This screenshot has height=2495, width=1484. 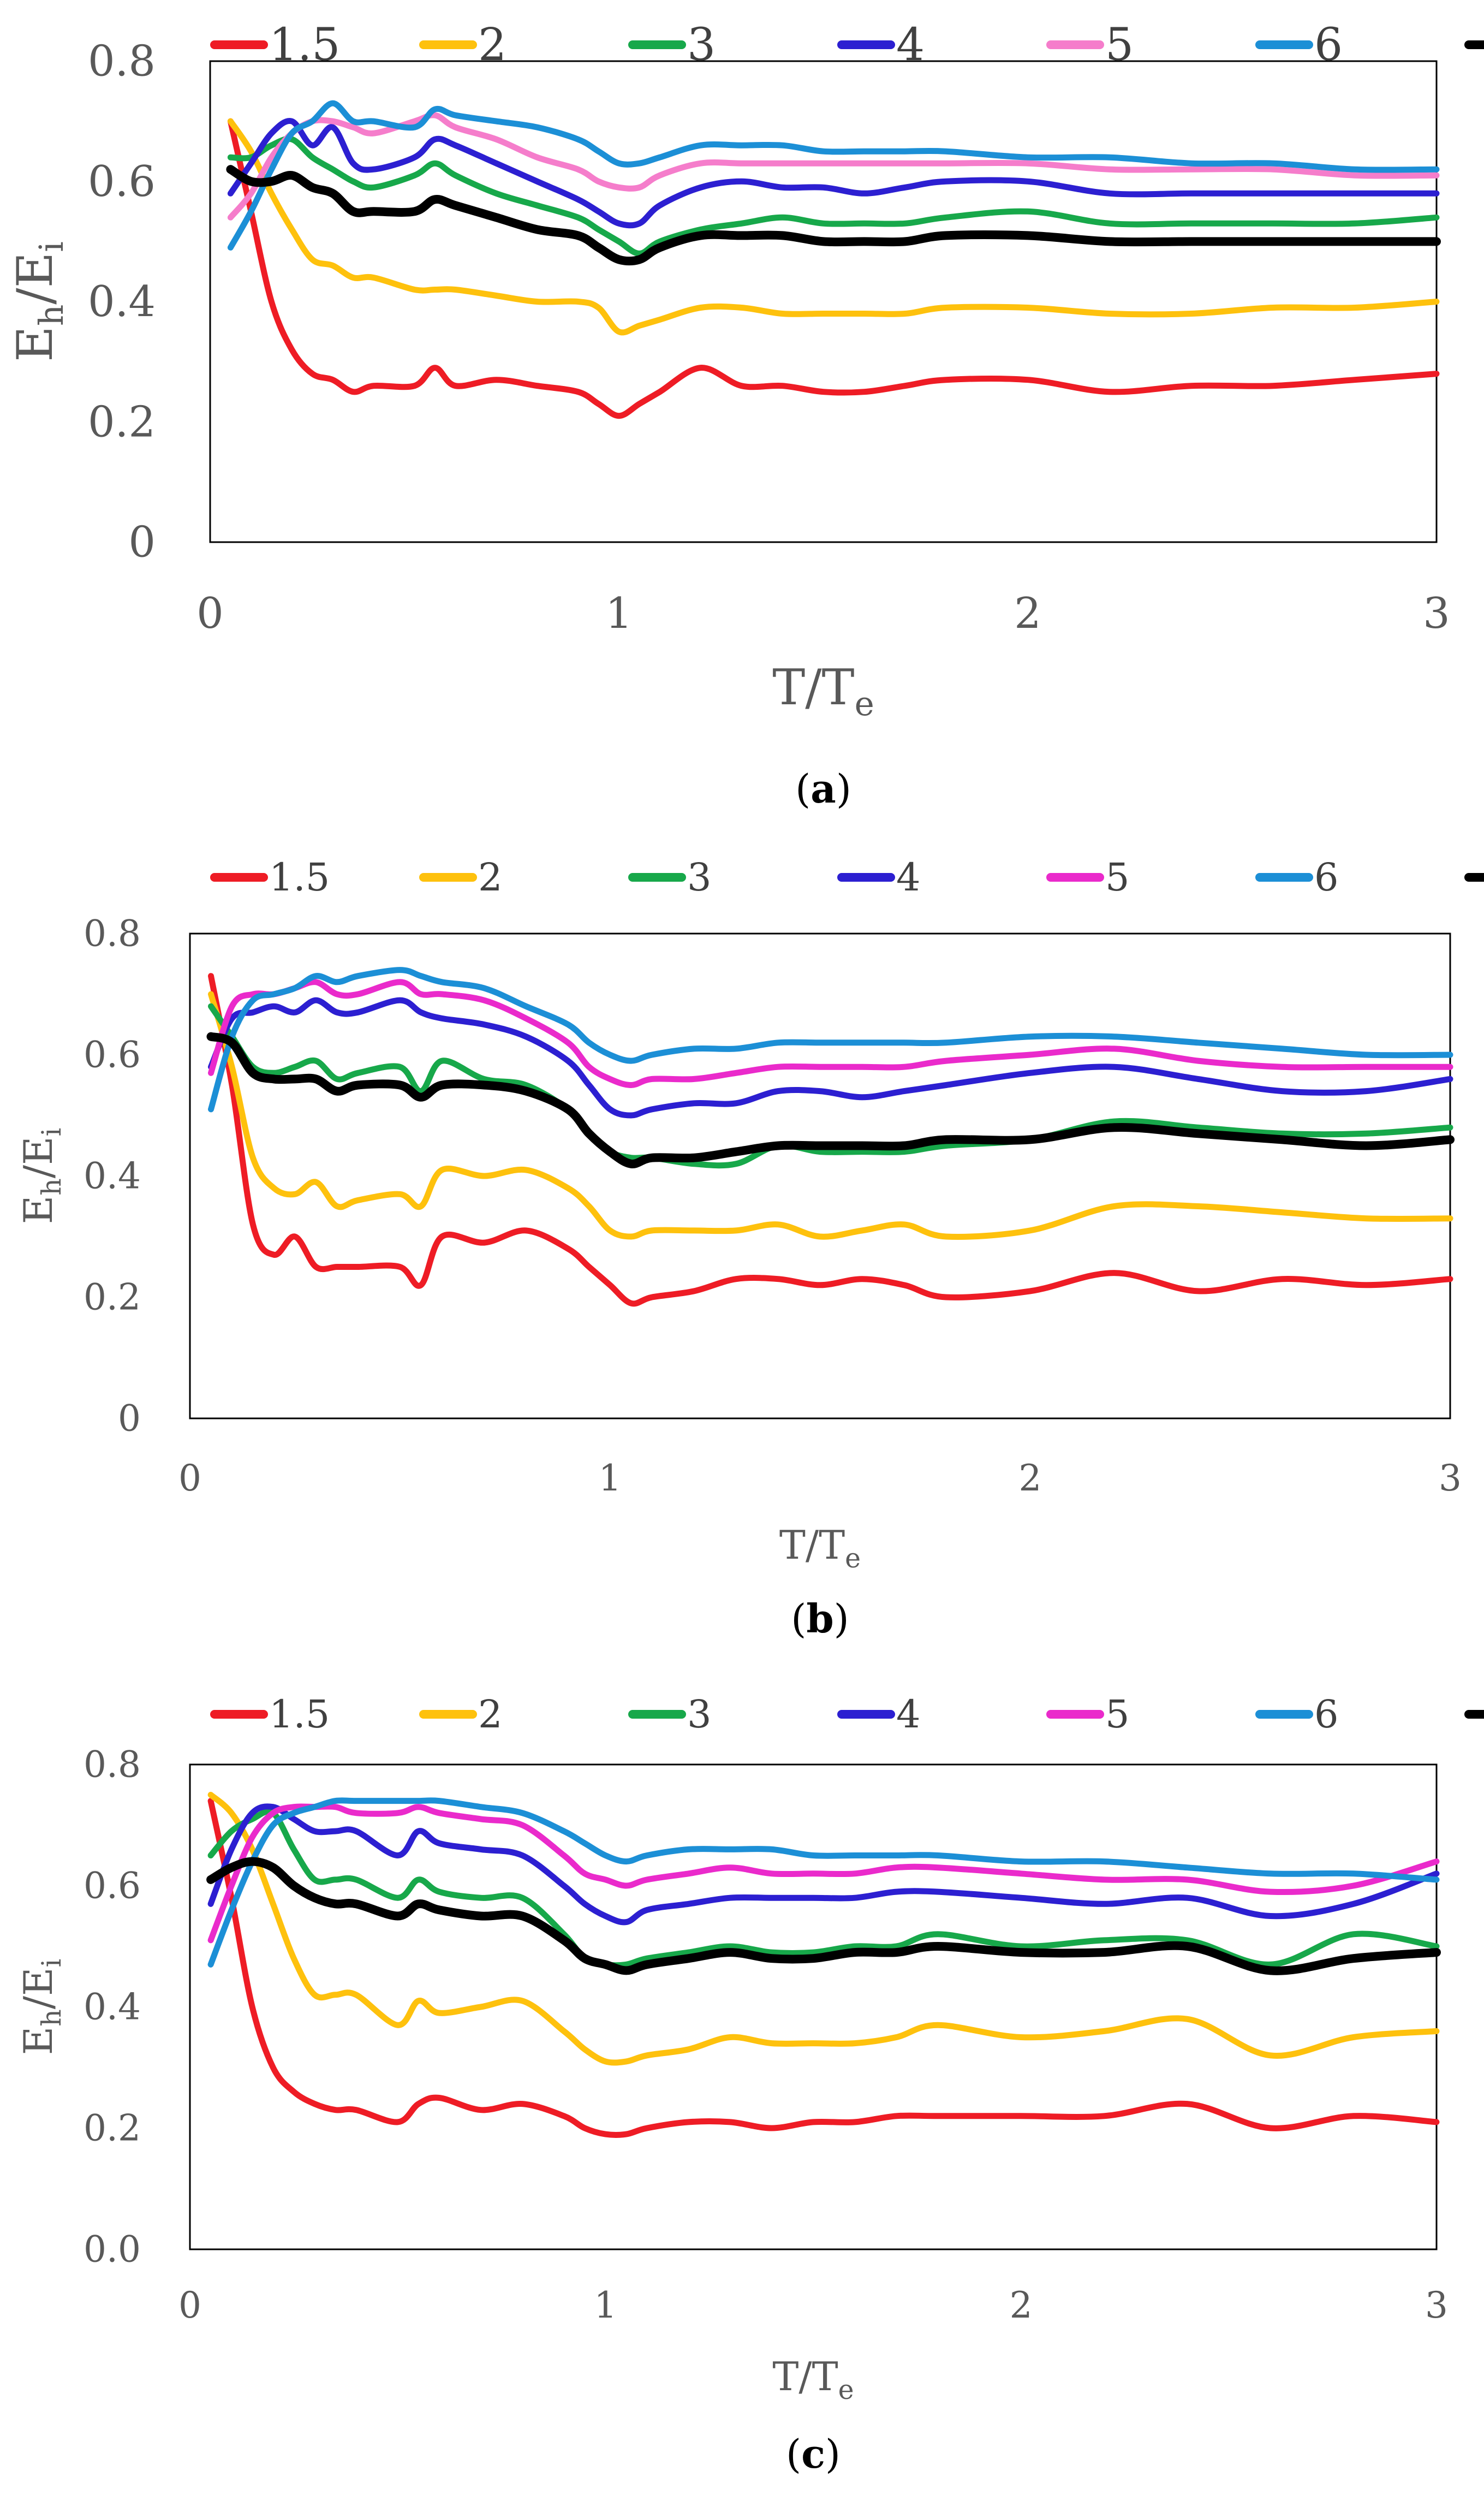 I want to click on y-tick-label: 0.0, so click(x=112, y=2249).